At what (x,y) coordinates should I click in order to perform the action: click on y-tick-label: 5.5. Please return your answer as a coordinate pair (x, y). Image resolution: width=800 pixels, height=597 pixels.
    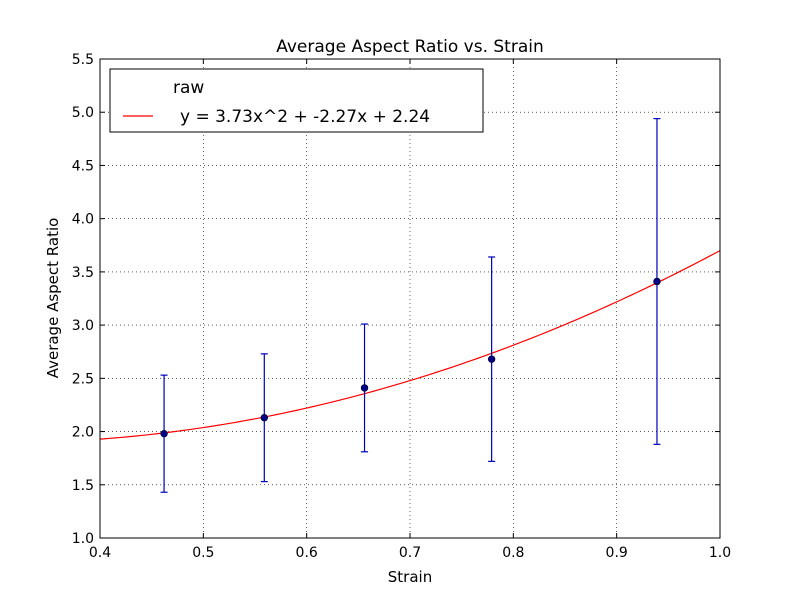
    Looking at the image, I should click on (83, 60).